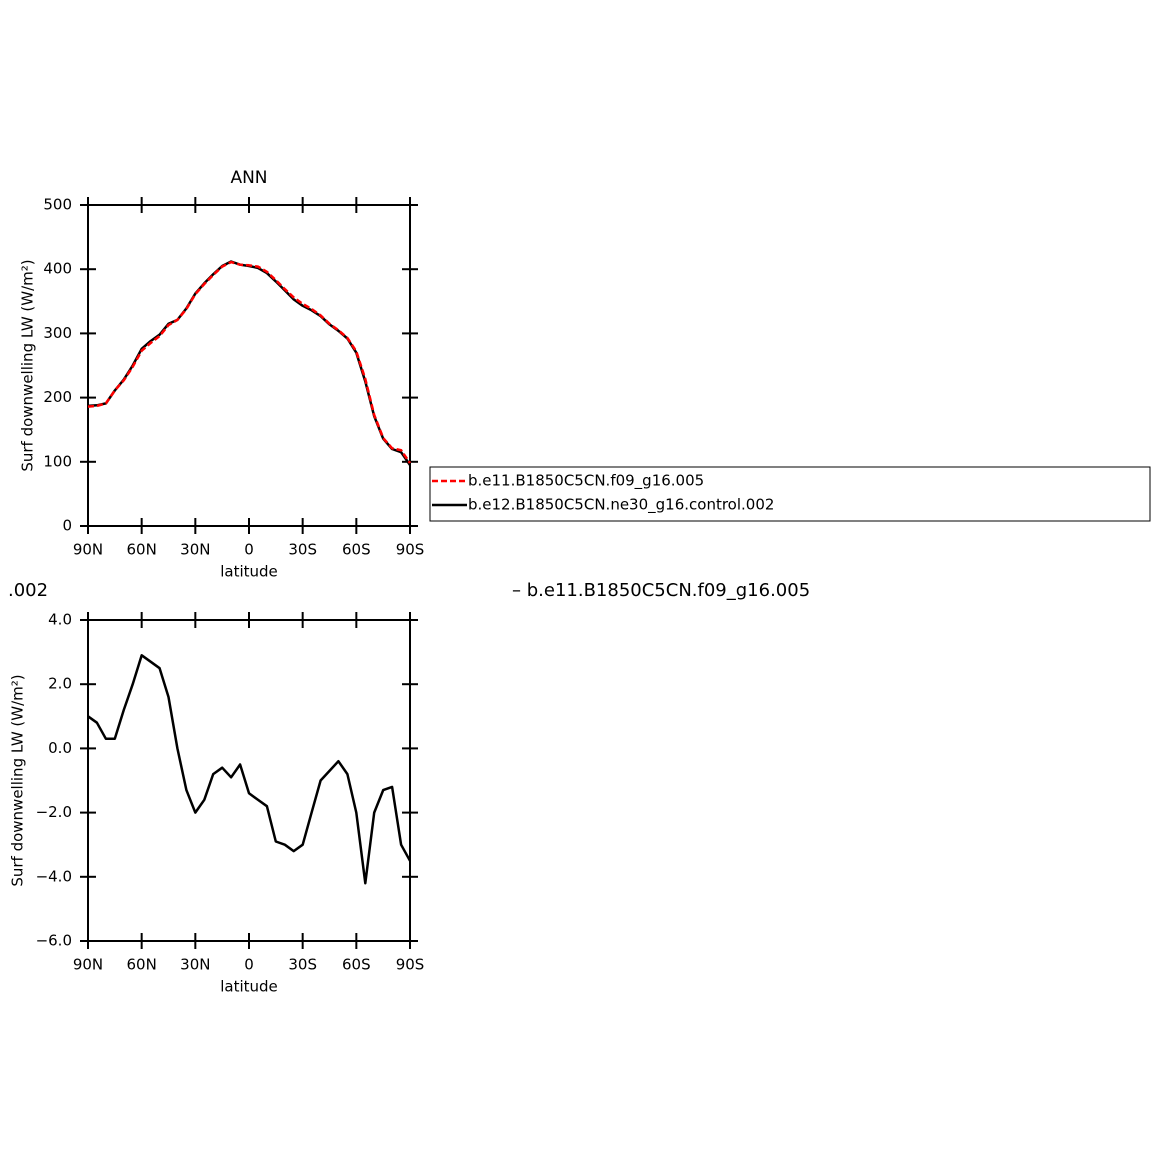  Describe the element at coordinates (57, 269) in the screenshot. I see `y-tick-label: 400` at that location.